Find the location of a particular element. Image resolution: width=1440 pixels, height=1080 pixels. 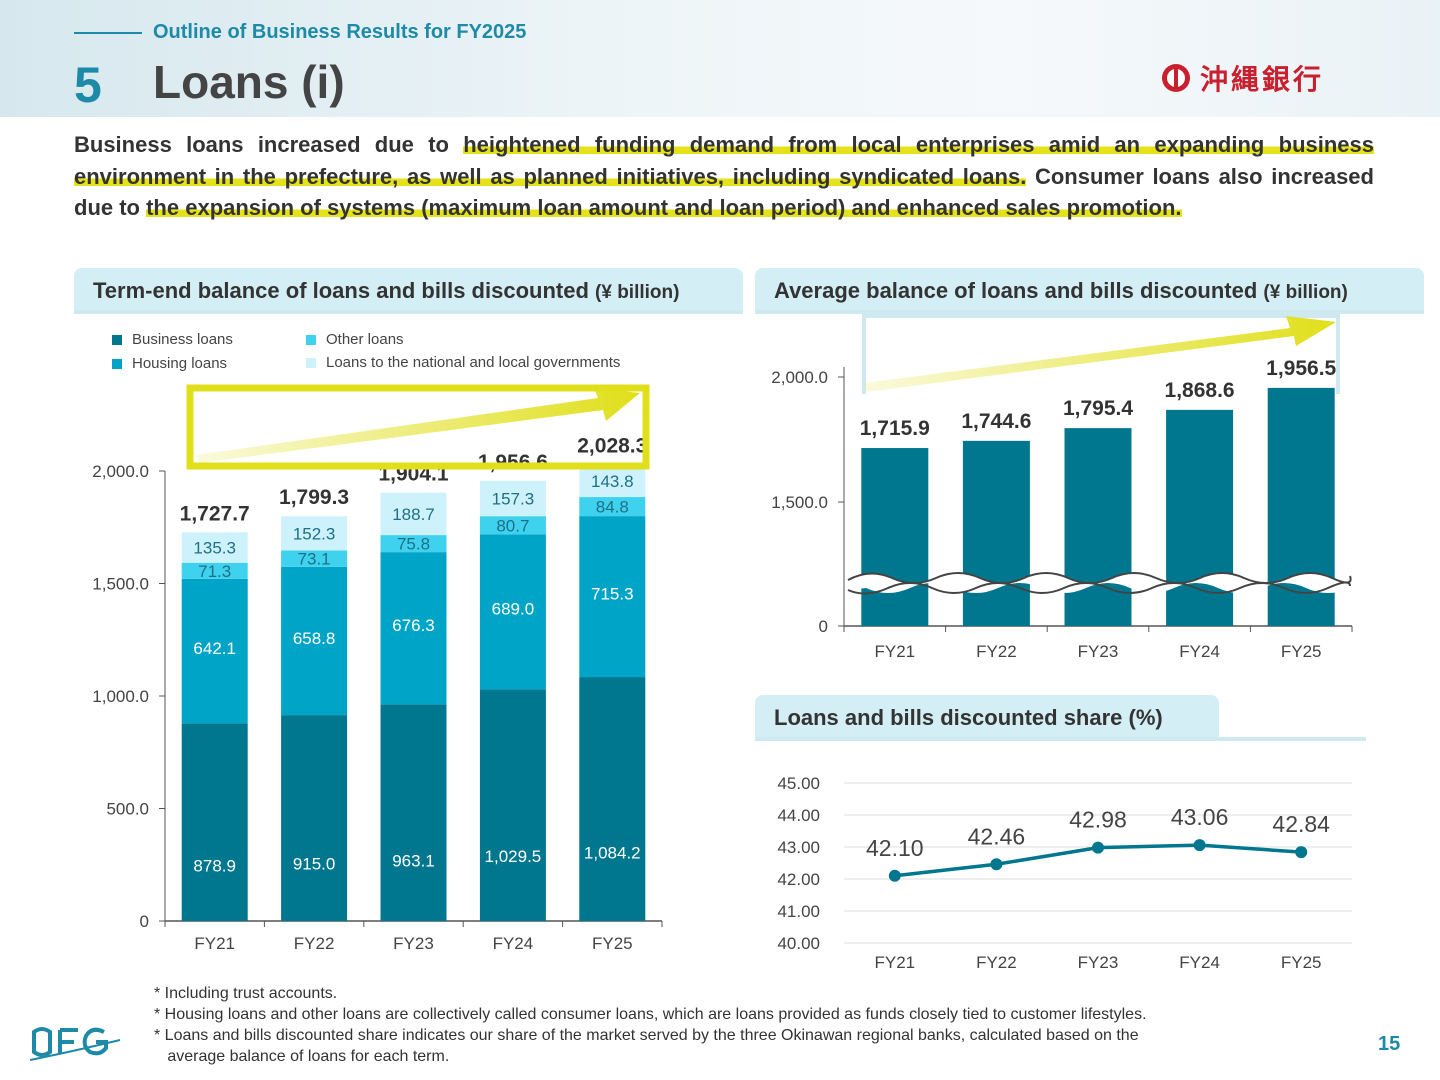

average-y-tick-label: 2,000.0 is located at coordinates (799, 377).